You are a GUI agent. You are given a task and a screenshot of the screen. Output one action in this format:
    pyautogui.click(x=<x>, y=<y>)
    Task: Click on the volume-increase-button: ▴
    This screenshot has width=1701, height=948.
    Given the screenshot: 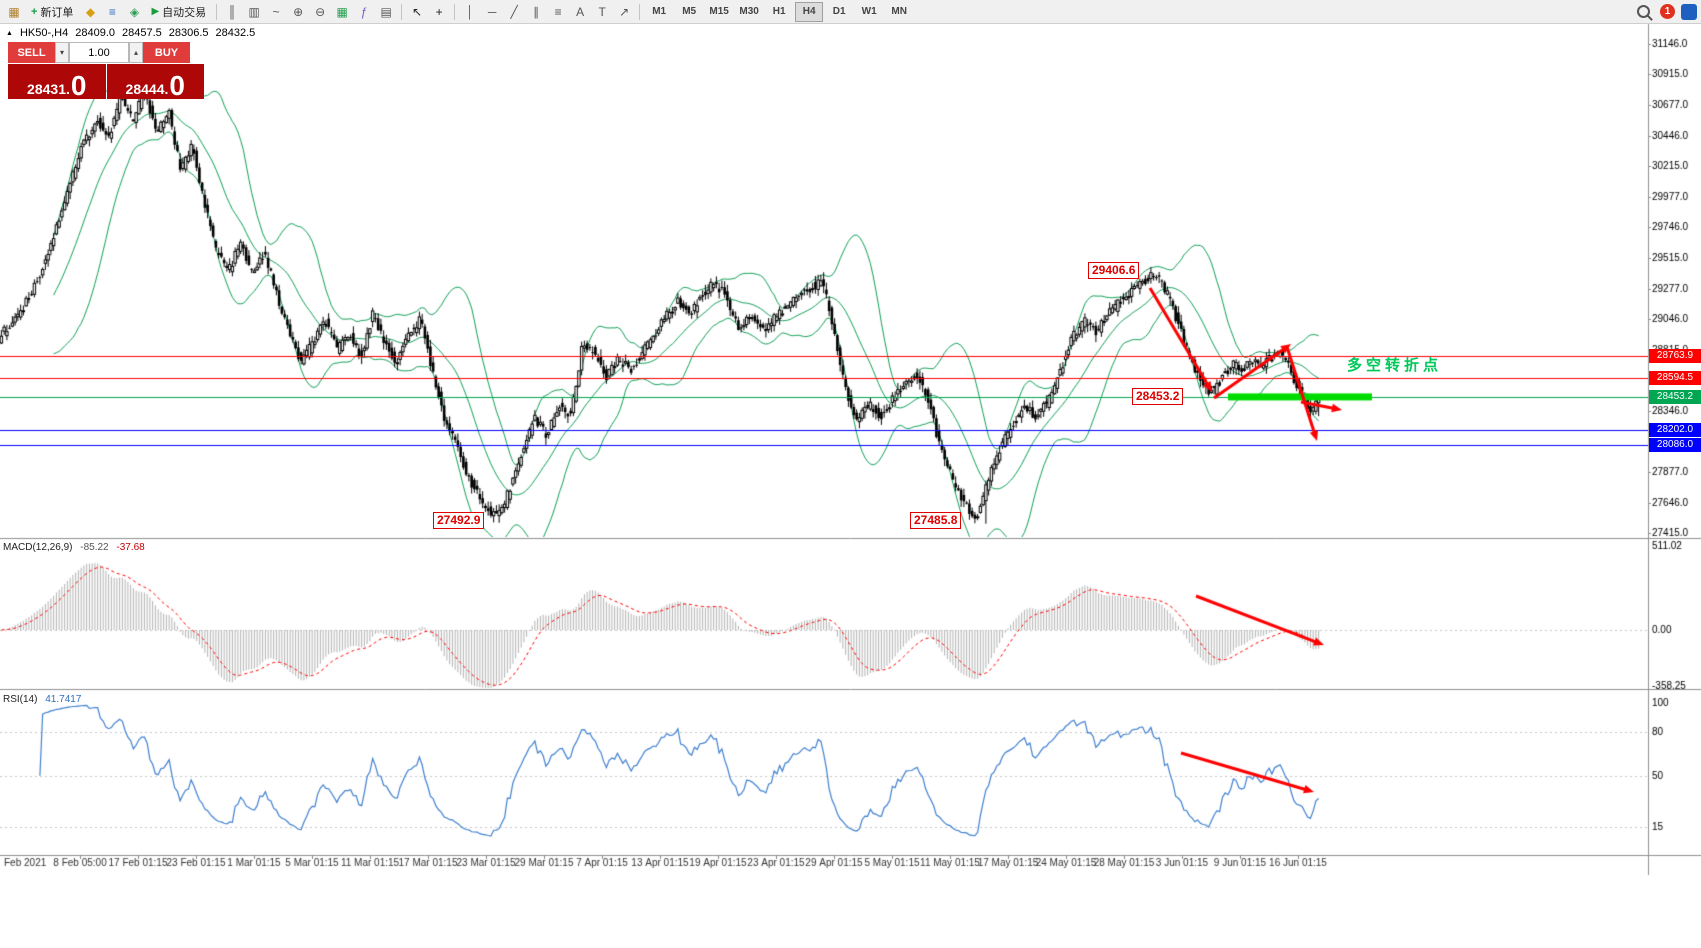 What is the action you would take?
    pyautogui.click(x=136, y=52)
    